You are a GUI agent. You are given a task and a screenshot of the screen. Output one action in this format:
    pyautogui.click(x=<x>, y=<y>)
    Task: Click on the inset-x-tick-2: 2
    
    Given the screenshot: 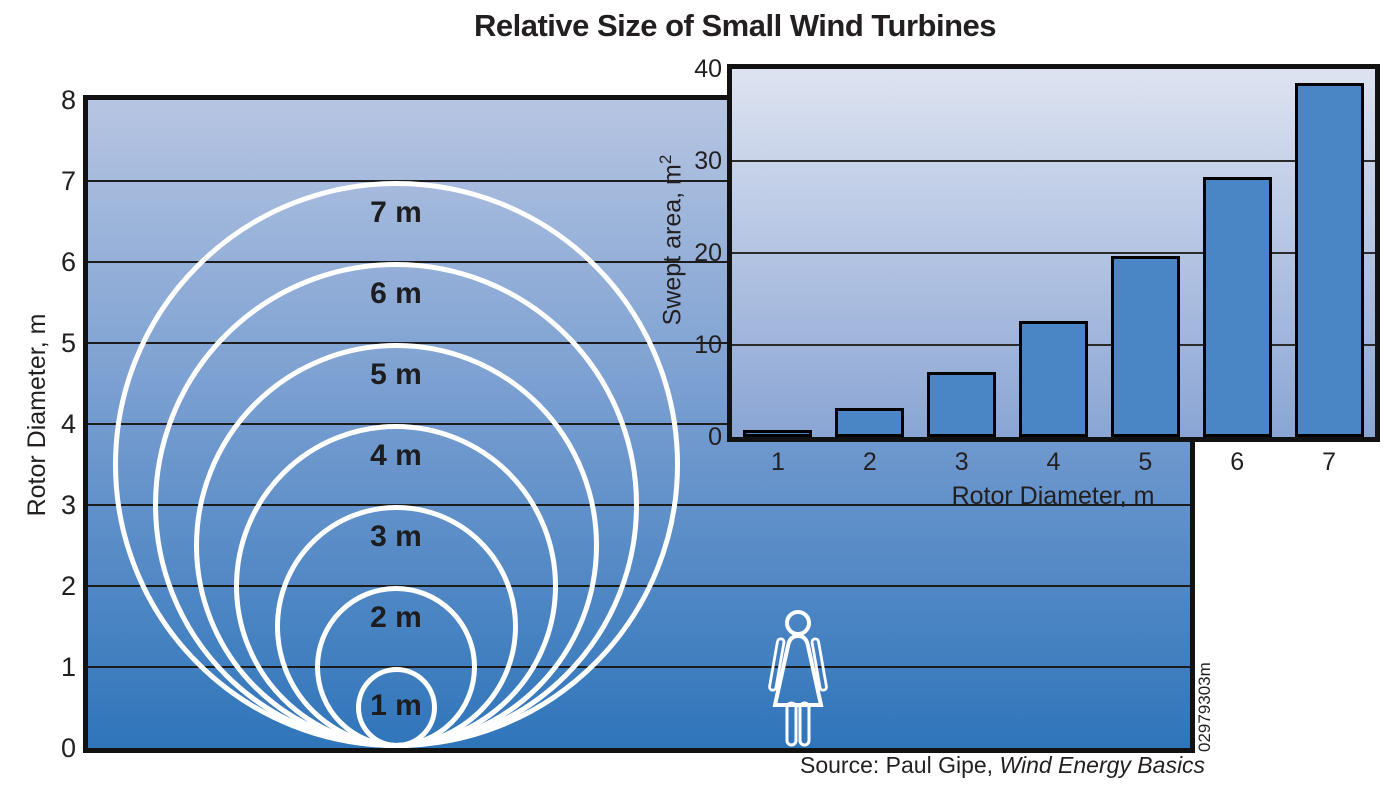 What is the action you would take?
    pyautogui.click(x=869, y=462)
    